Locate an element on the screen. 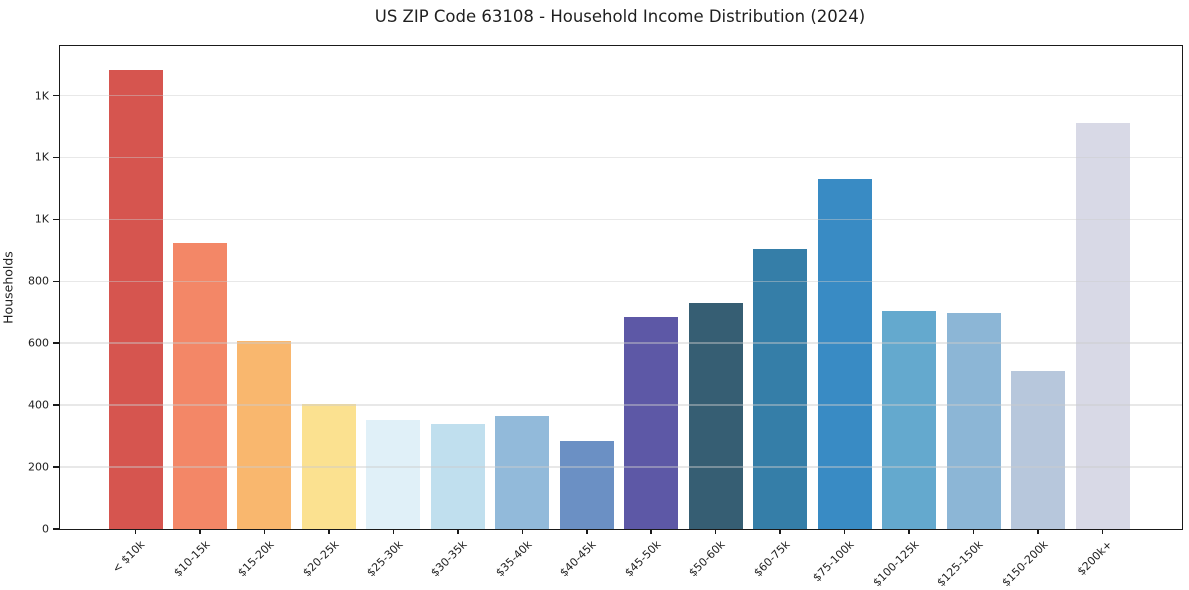 The height and width of the screenshot is (590, 1189). x-tick-label-text: $50-60k is located at coordinates (707, 559).